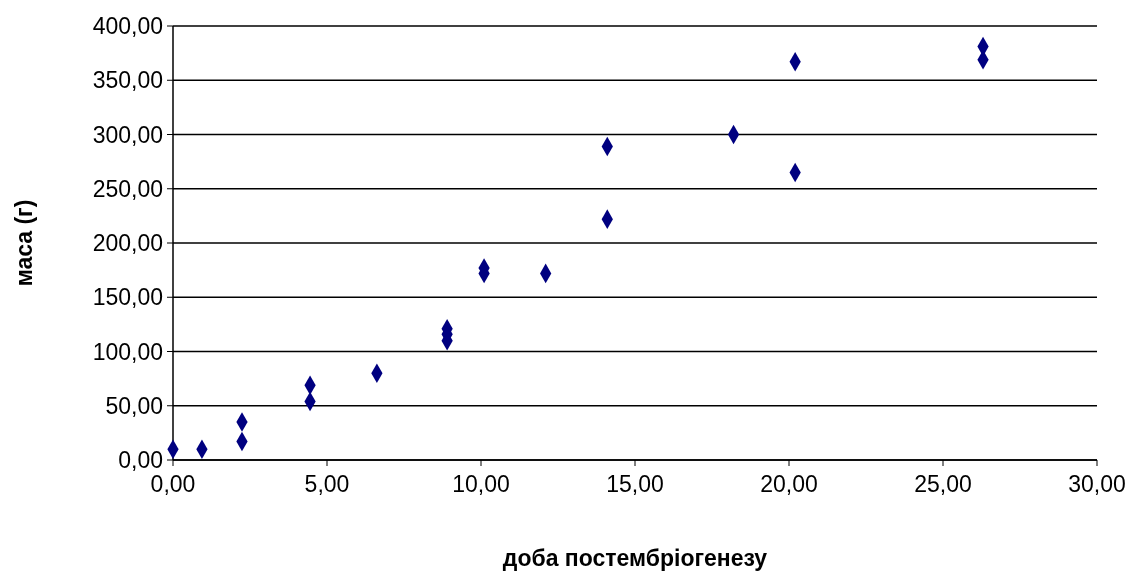 The image size is (1135, 574). What do you see at coordinates (127, 80) in the screenshot?
I see `y-tick-label: 350,00` at bounding box center [127, 80].